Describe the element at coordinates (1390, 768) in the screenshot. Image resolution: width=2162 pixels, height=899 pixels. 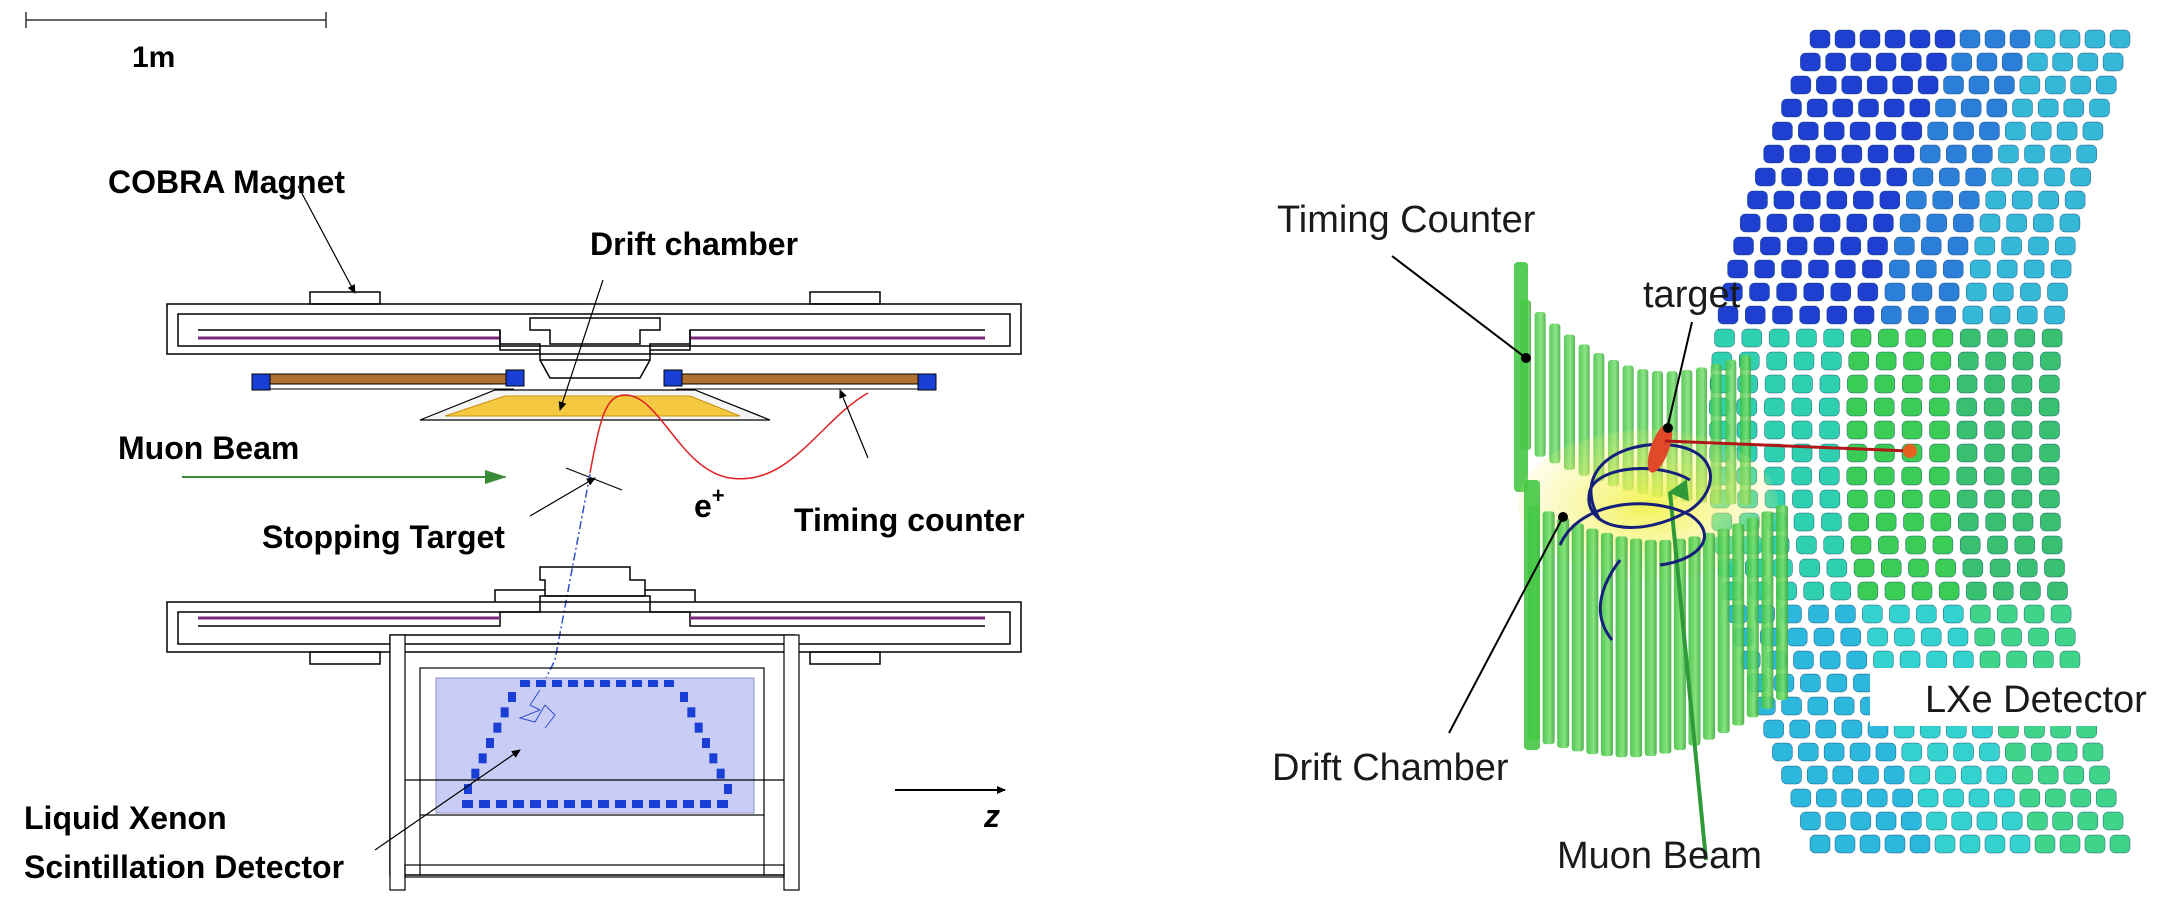
I see `drift-chamber-label-3d: Drift Chamber` at that location.